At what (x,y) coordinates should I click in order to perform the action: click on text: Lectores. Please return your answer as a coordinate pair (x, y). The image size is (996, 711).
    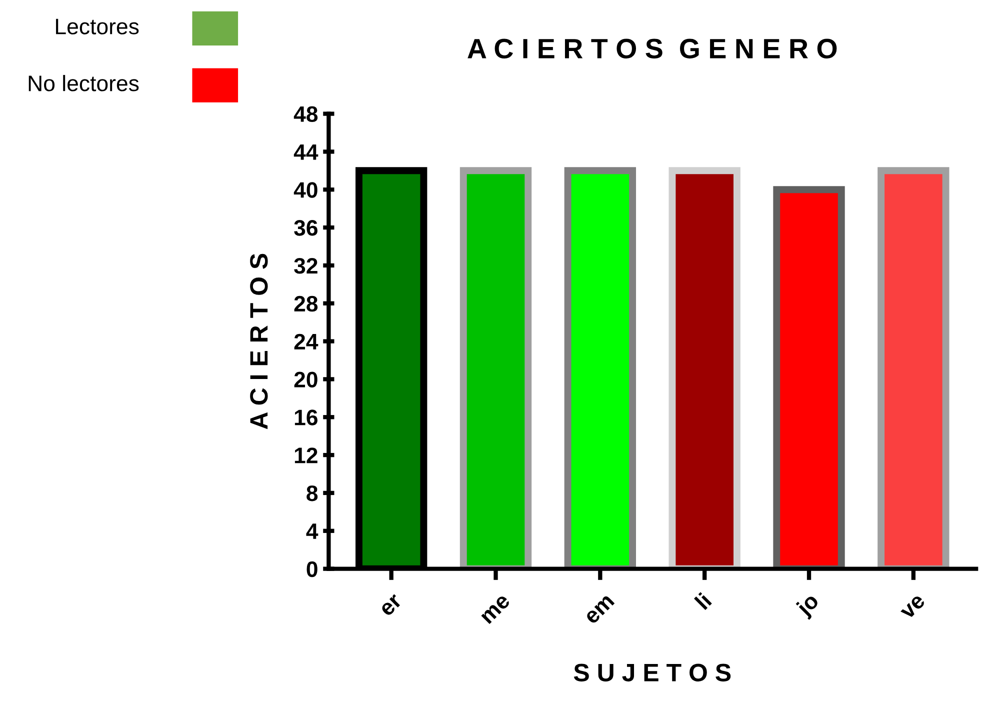
    Looking at the image, I should click on (97, 26).